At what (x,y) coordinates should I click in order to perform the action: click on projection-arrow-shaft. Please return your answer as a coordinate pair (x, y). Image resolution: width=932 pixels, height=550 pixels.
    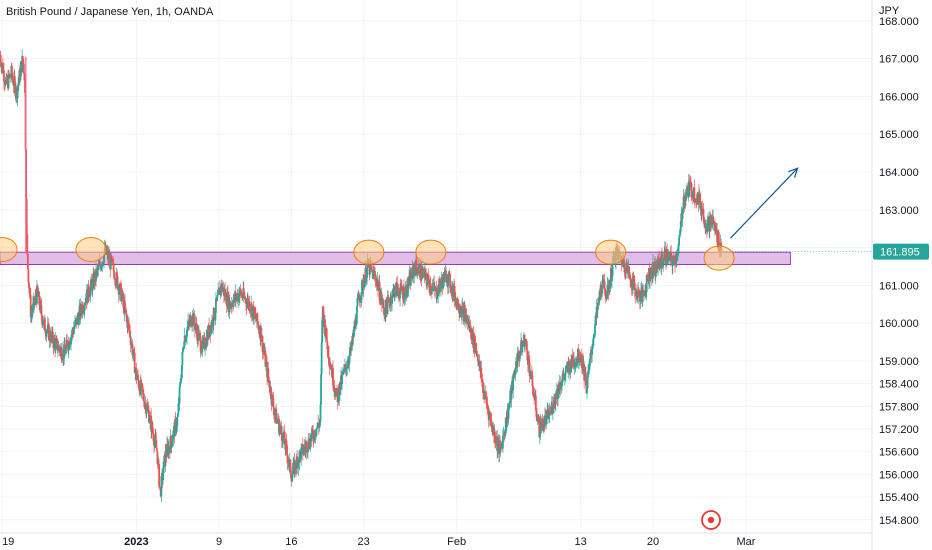
    Looking at the image, I should click on (764, 203).